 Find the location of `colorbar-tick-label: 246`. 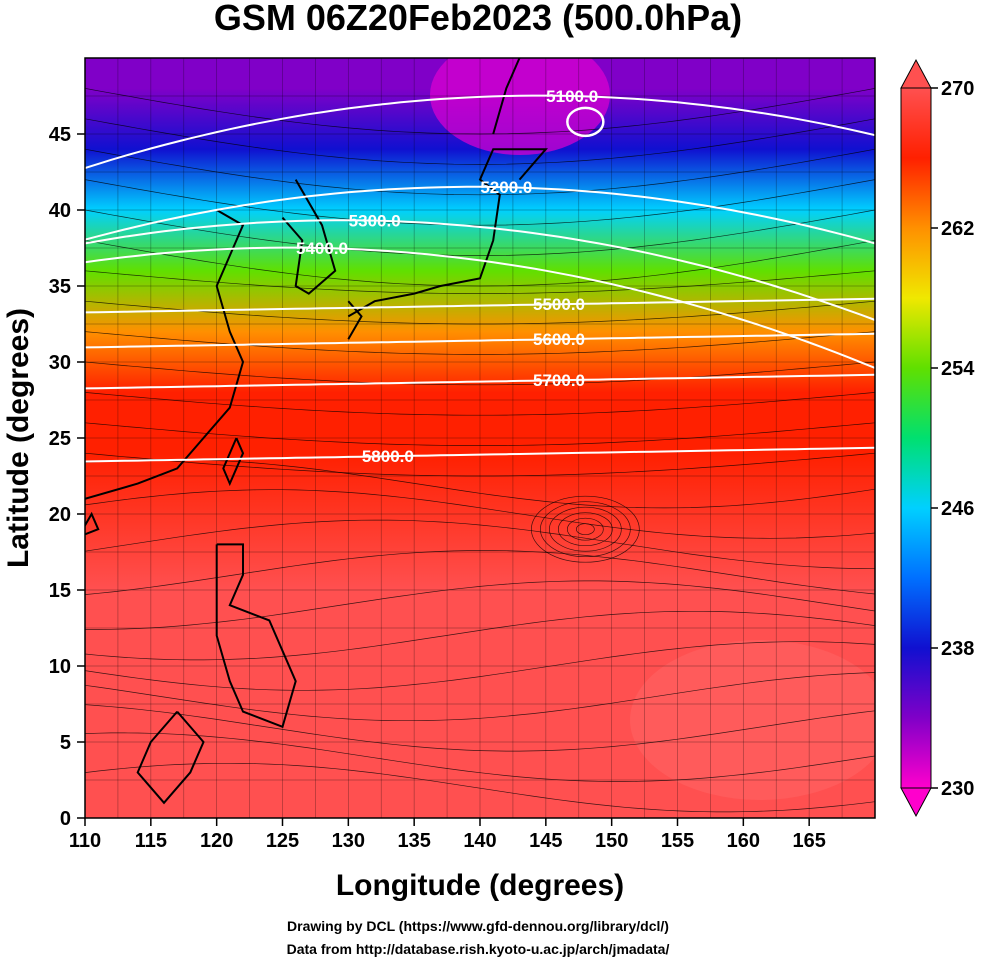

colorbar-tick-label: 246 is located at coordinates (957, 509).